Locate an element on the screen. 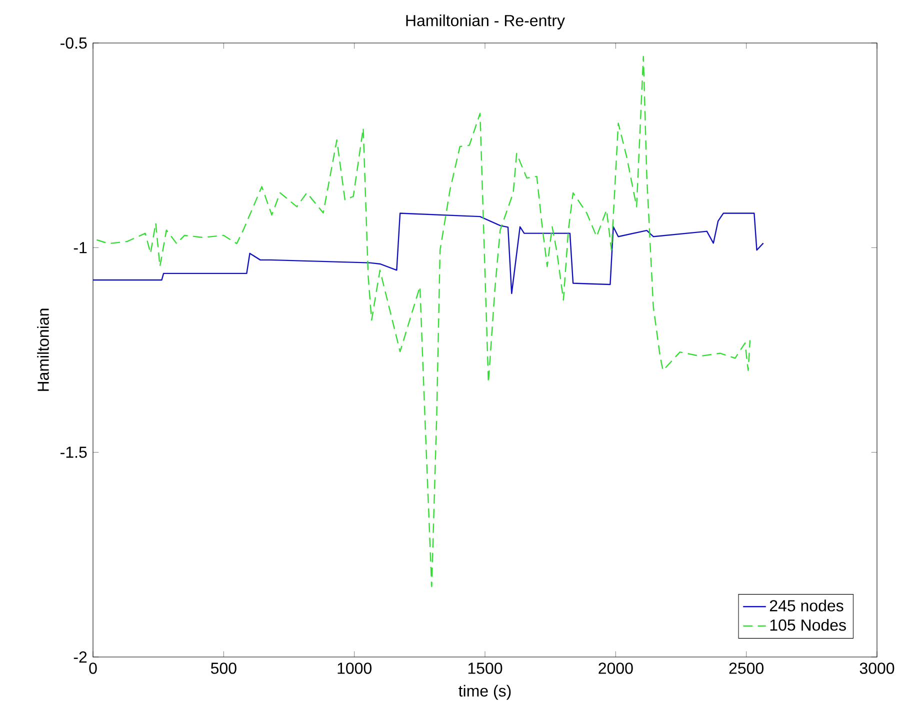 This screenshot has height=725, width=897. y-tick-label: -1.5 is located at coordinates (73, 452).